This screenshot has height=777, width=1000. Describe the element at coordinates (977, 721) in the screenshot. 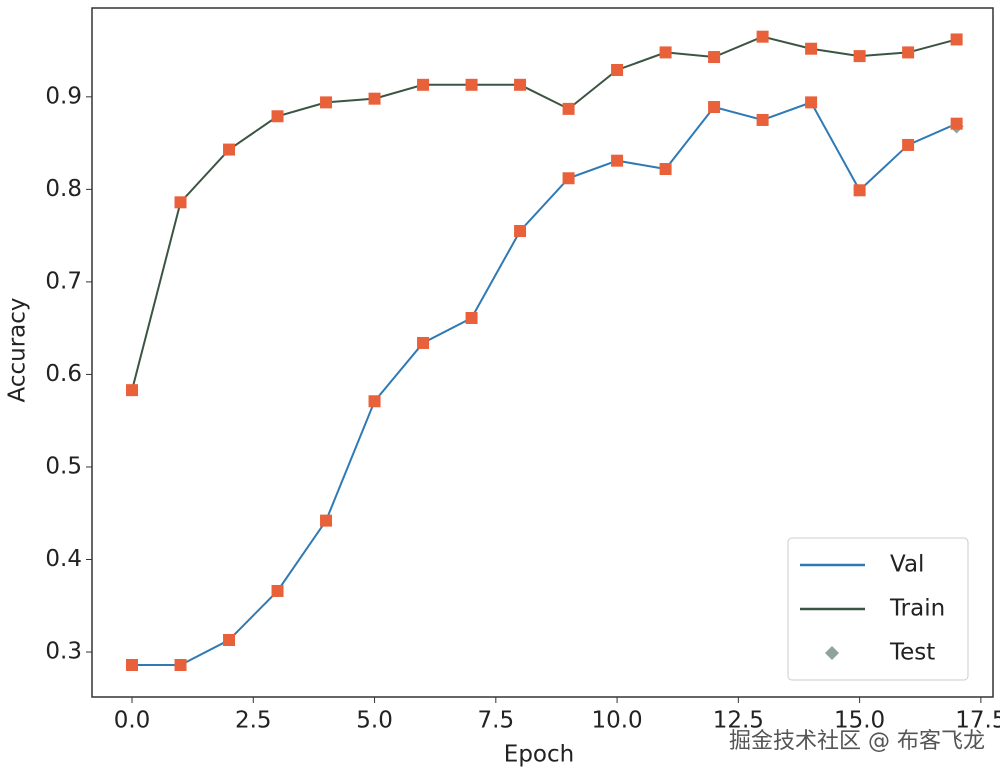

I see `x-tick-label: 17.5` at that location.